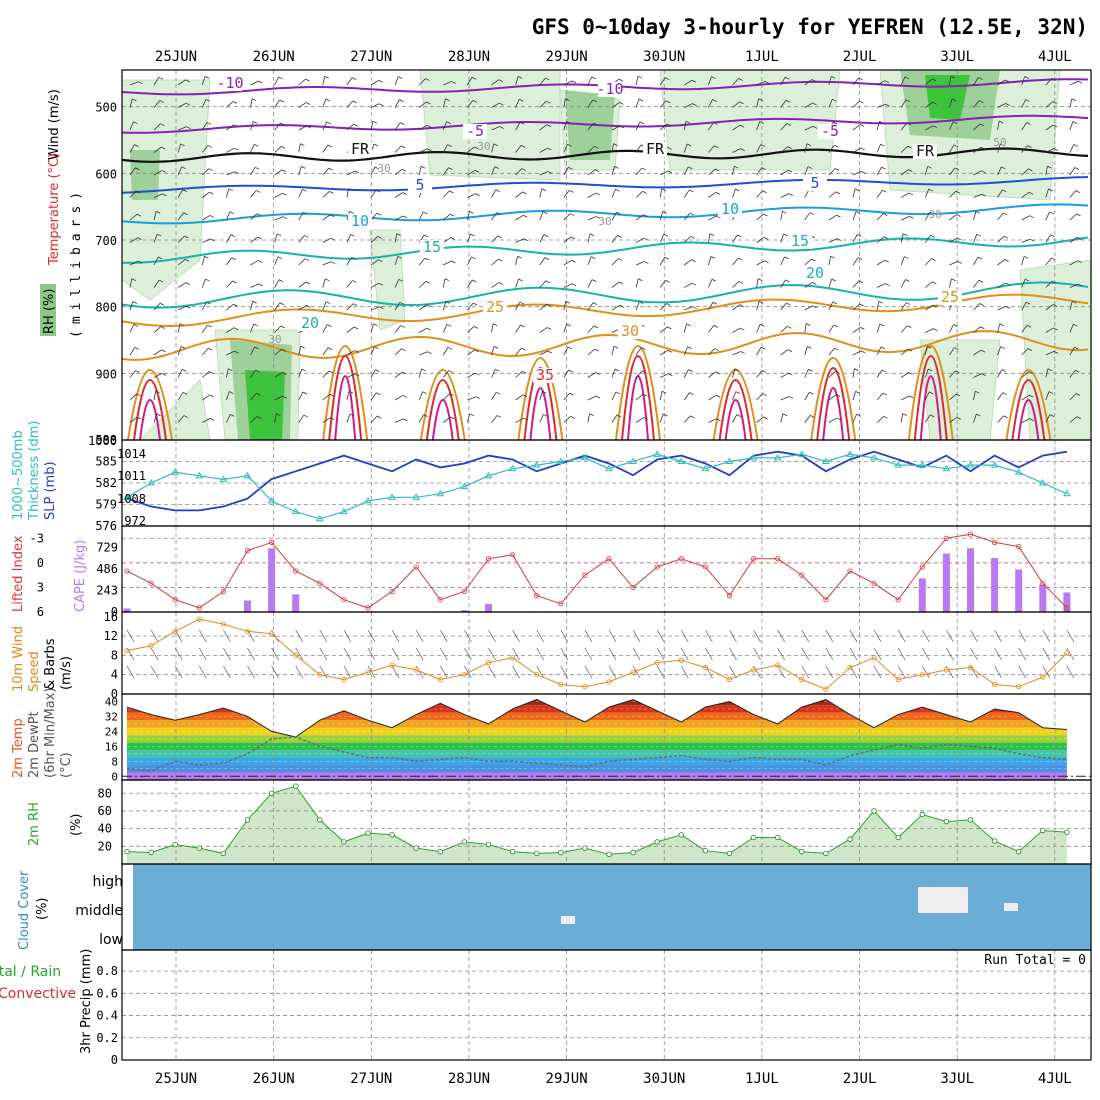 This screenshot has width=1100, height=1100. I want to click on thickness-tick: 582, so click(106, 483).